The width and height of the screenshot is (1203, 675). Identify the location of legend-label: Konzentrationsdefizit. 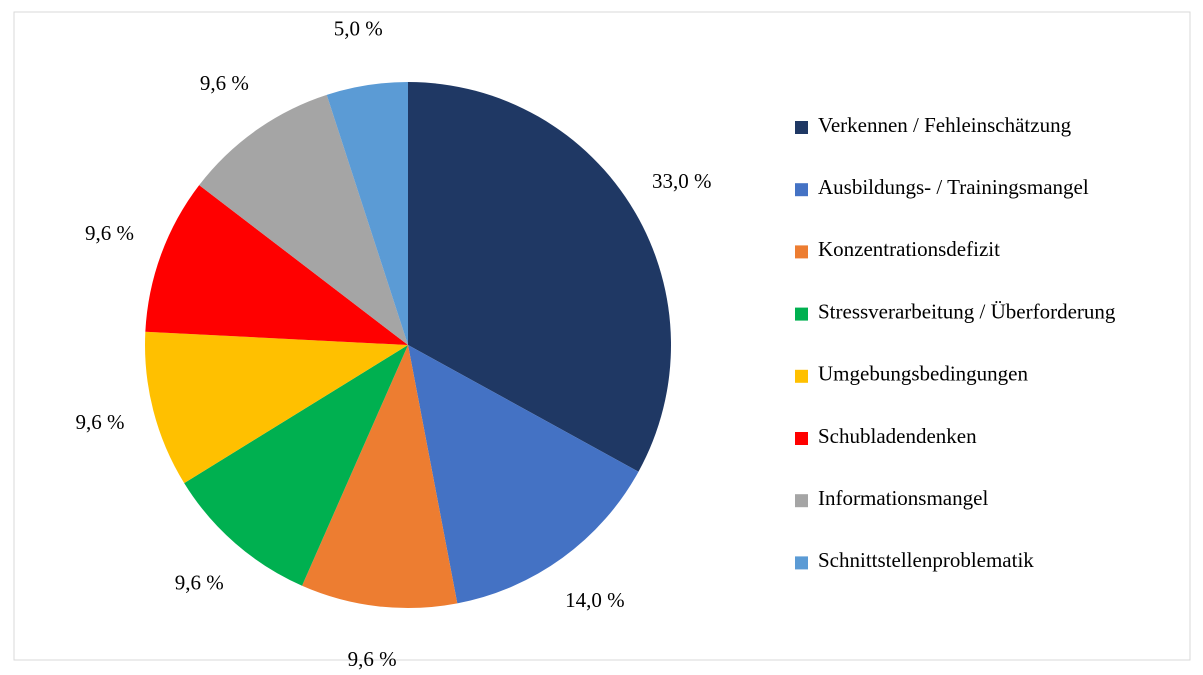
(909, 249).